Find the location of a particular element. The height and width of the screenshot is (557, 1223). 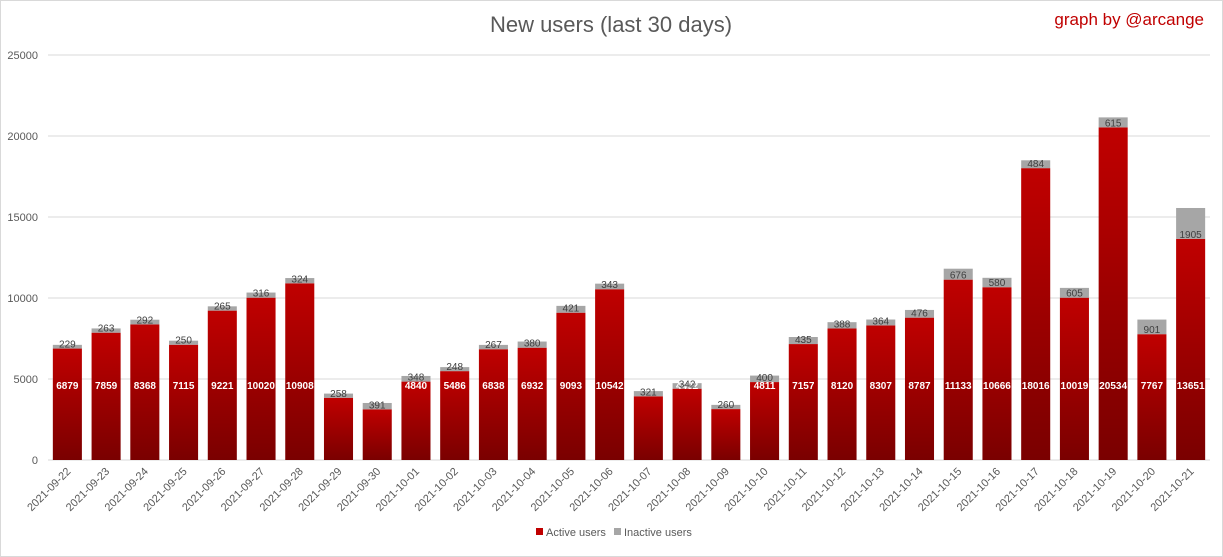

data-label-active: 10542 is located at coordinates (610, 386).